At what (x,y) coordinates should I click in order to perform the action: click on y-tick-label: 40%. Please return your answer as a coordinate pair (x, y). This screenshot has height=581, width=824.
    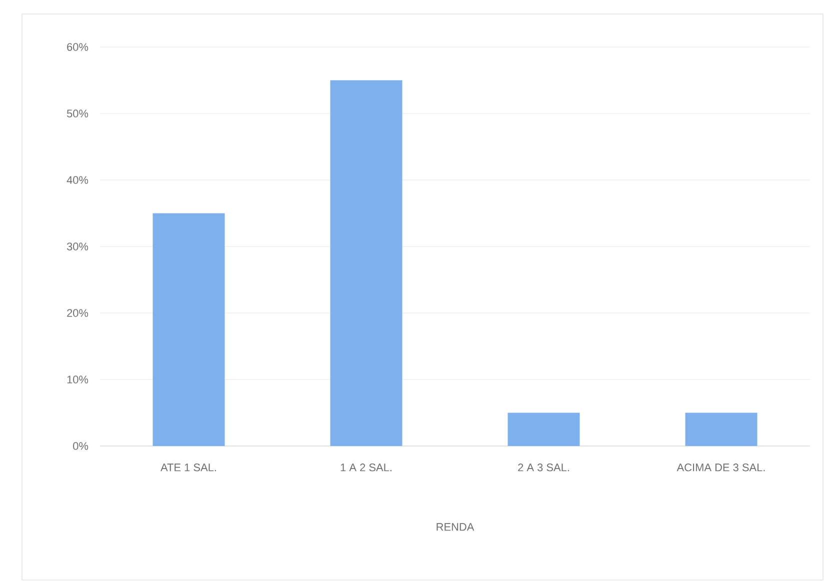
    Looking at the image, I should click on (77, 180).